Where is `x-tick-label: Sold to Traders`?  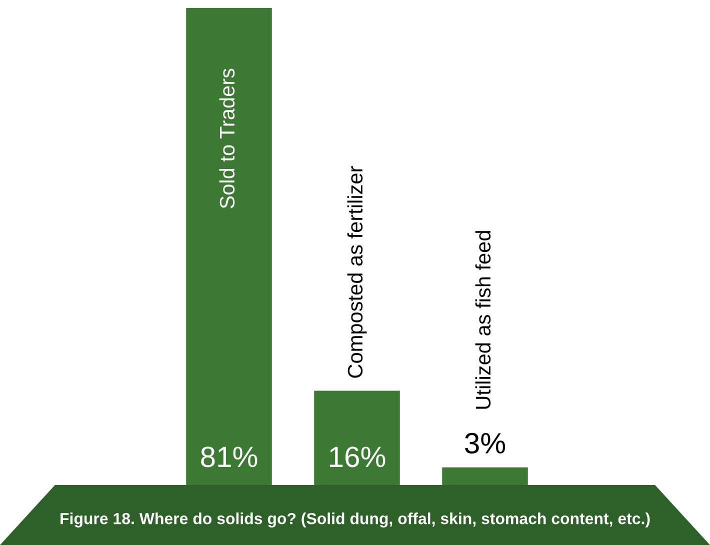 x-tick-label: Sold to Traders is located at coordinates (227, 138).